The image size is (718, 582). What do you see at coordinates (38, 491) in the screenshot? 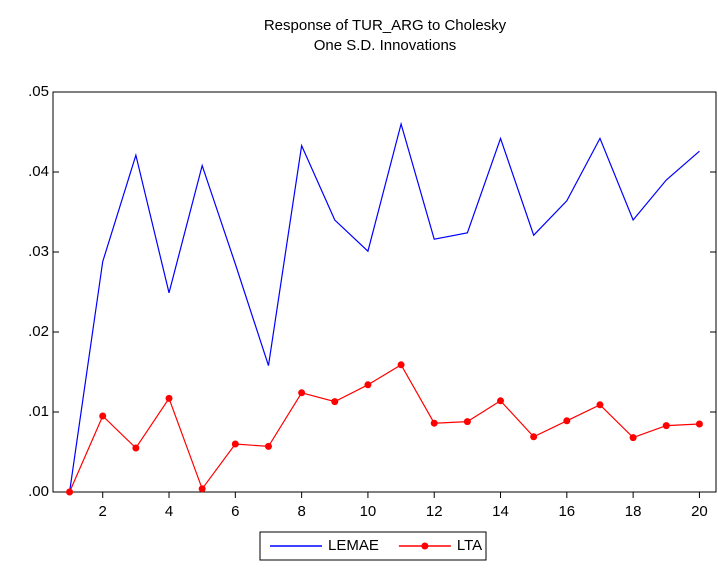
I see `y-tick-label: .00` at bounding box center [38, 491].